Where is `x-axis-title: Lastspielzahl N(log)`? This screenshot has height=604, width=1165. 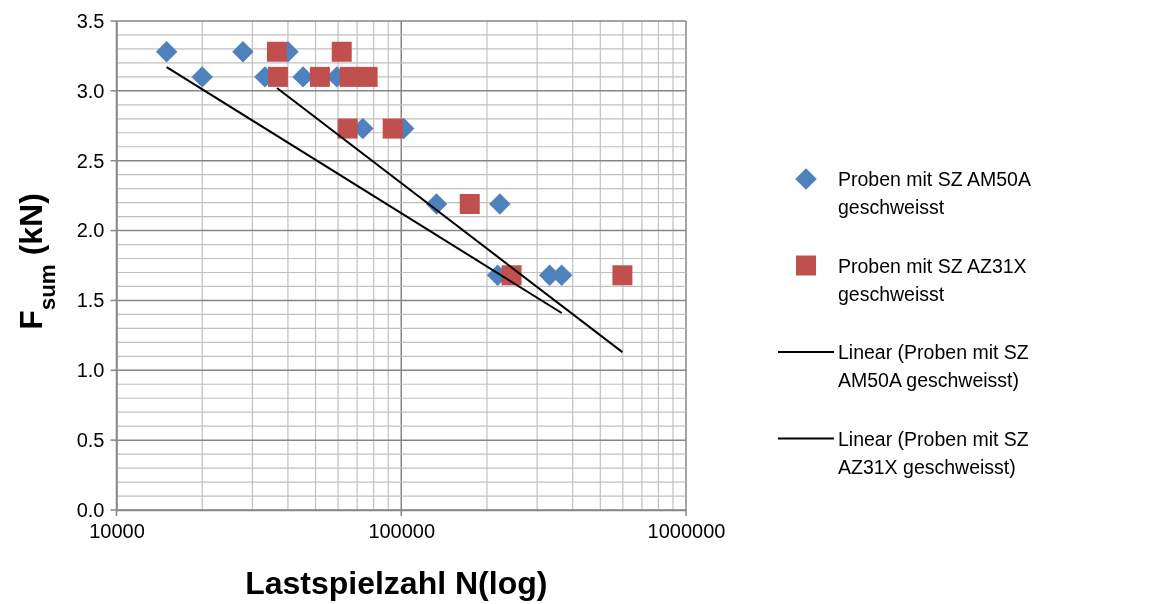
x-axis-title: Lastspielzahl N(log) is located at coordinates (396, 583).